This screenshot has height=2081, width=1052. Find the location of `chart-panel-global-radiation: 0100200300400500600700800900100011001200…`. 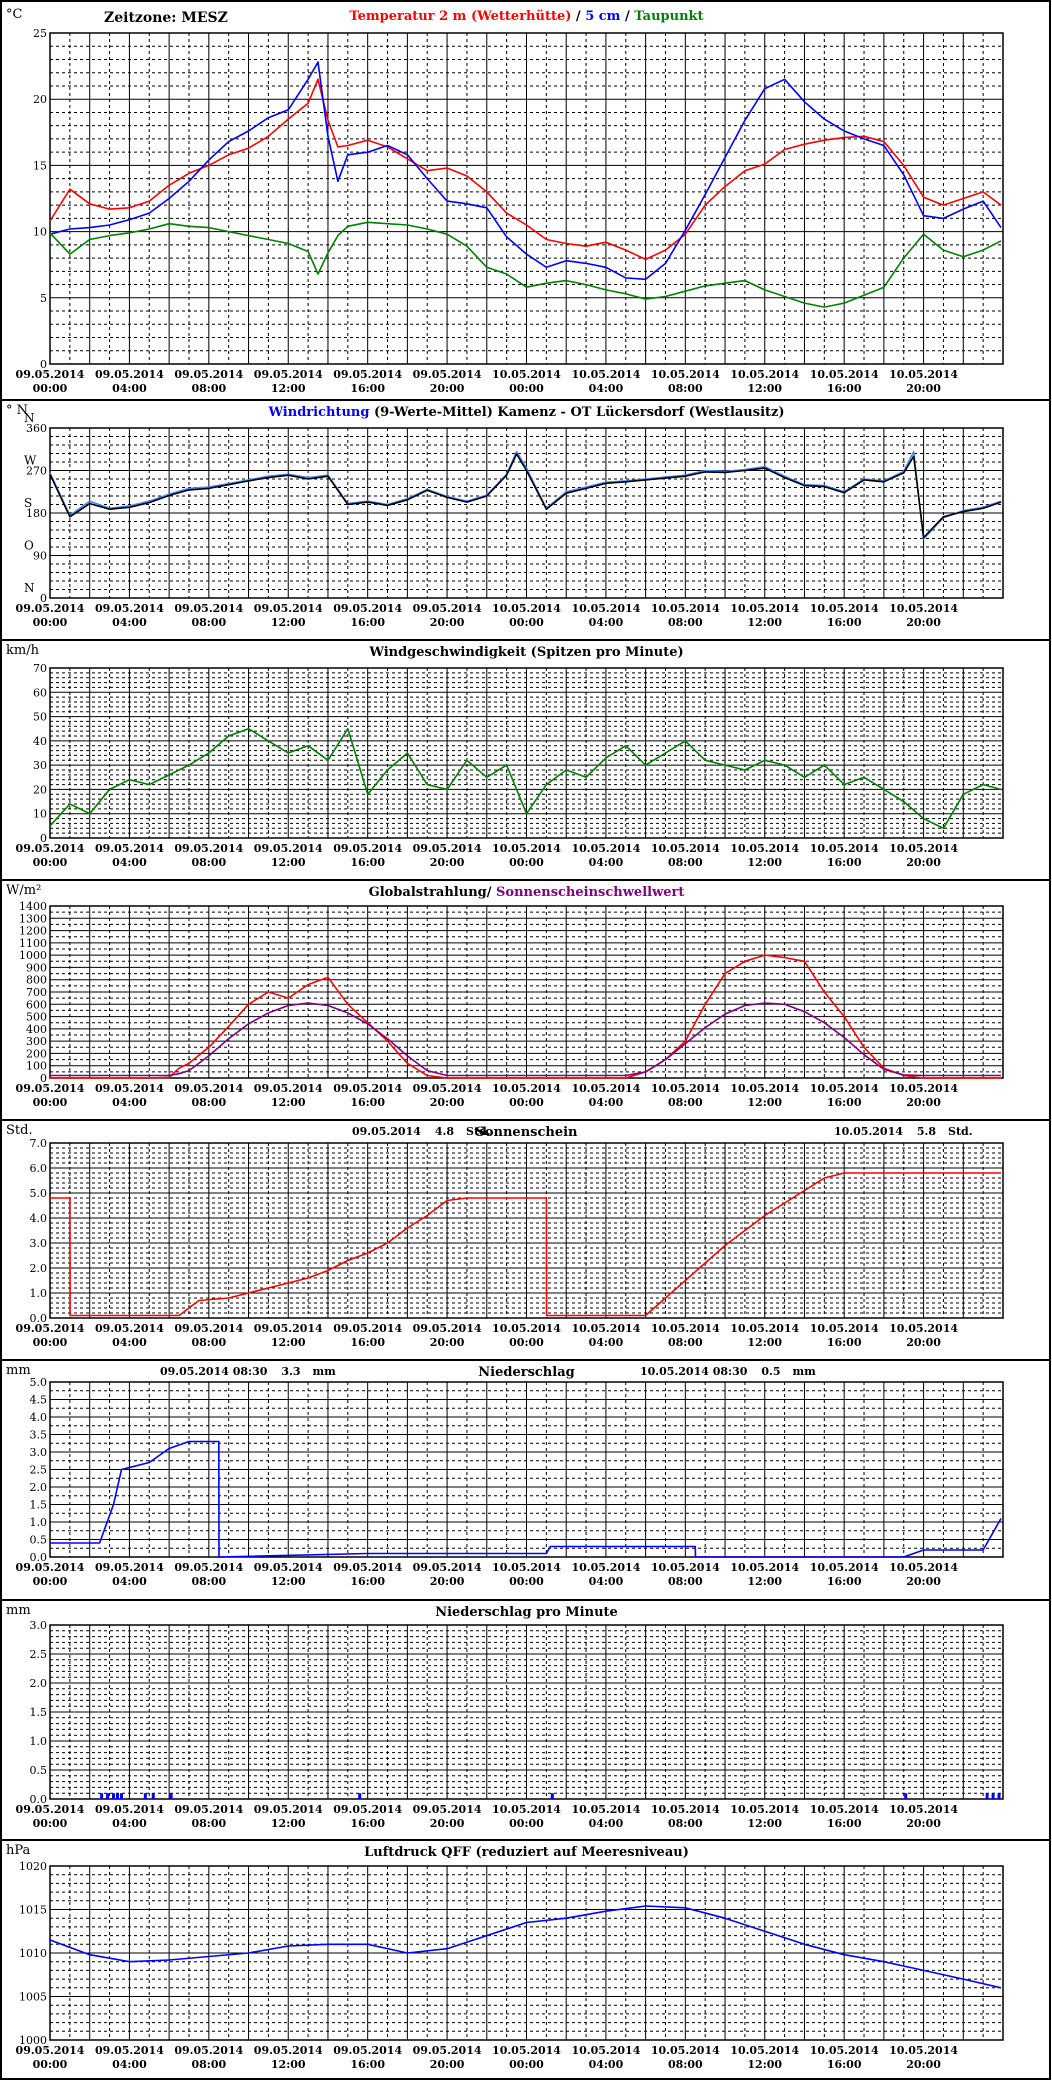

chart-panel-global-radiation: 0100200300400500600700800900100011001200… is located at coordinates (526, 1002).